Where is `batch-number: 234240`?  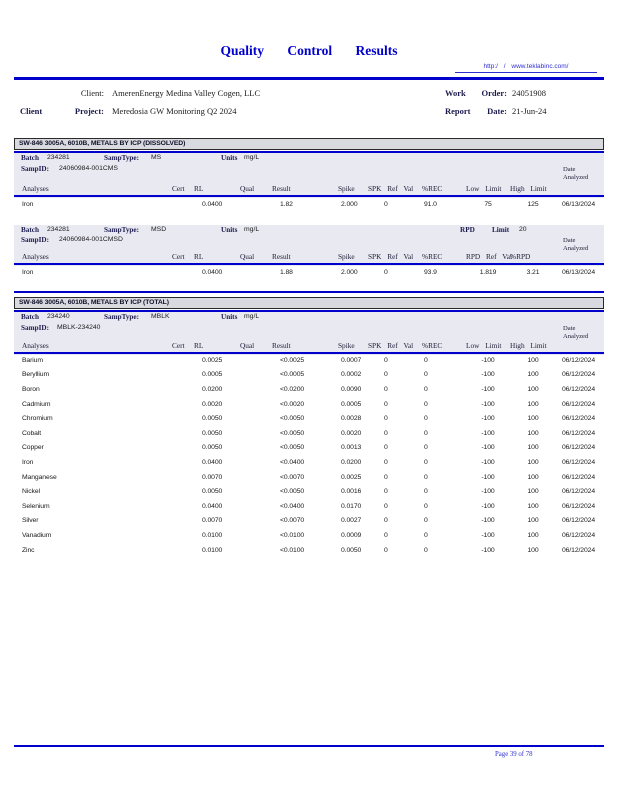
batch-number: 234240 is located at coordinates (58, 316).